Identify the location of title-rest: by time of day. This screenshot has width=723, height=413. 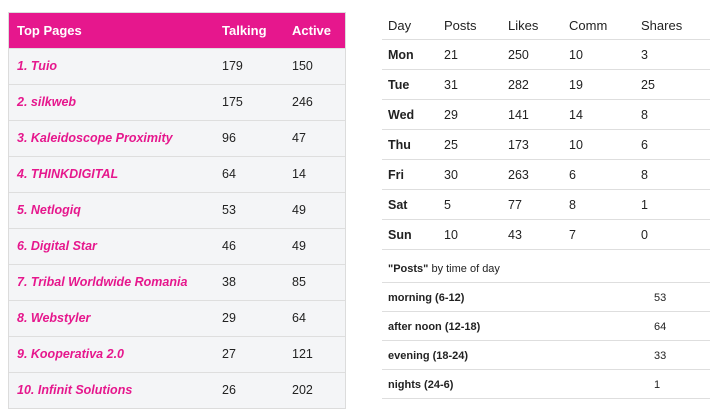
(464, 269).